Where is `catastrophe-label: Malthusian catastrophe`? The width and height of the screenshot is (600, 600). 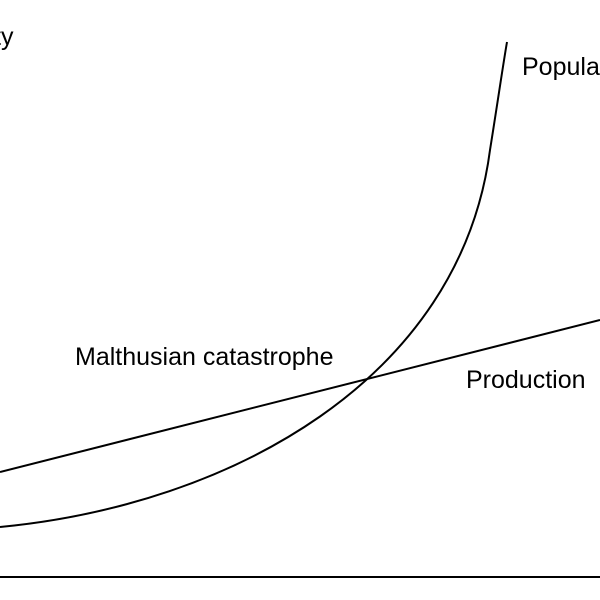
catastrophe-label: Malthusian catastrophe is located at coordinates (204, 357).